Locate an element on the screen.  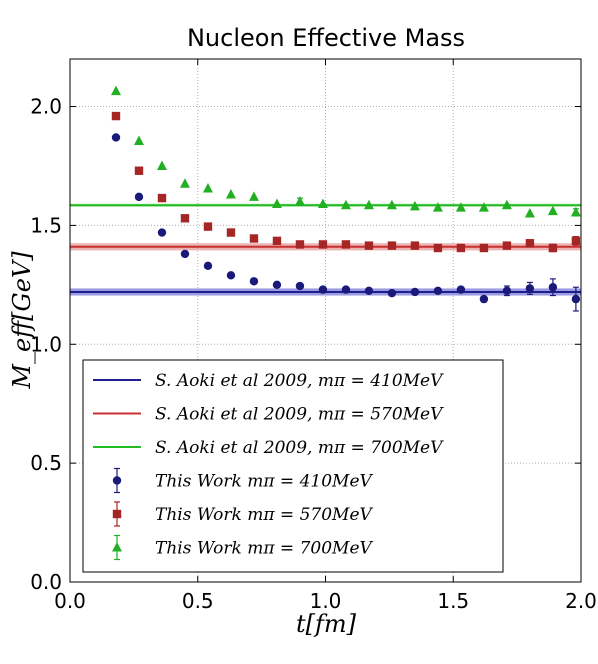
legend-entry: This Work mπ = 410MeV is located at coordinates (264, 482).